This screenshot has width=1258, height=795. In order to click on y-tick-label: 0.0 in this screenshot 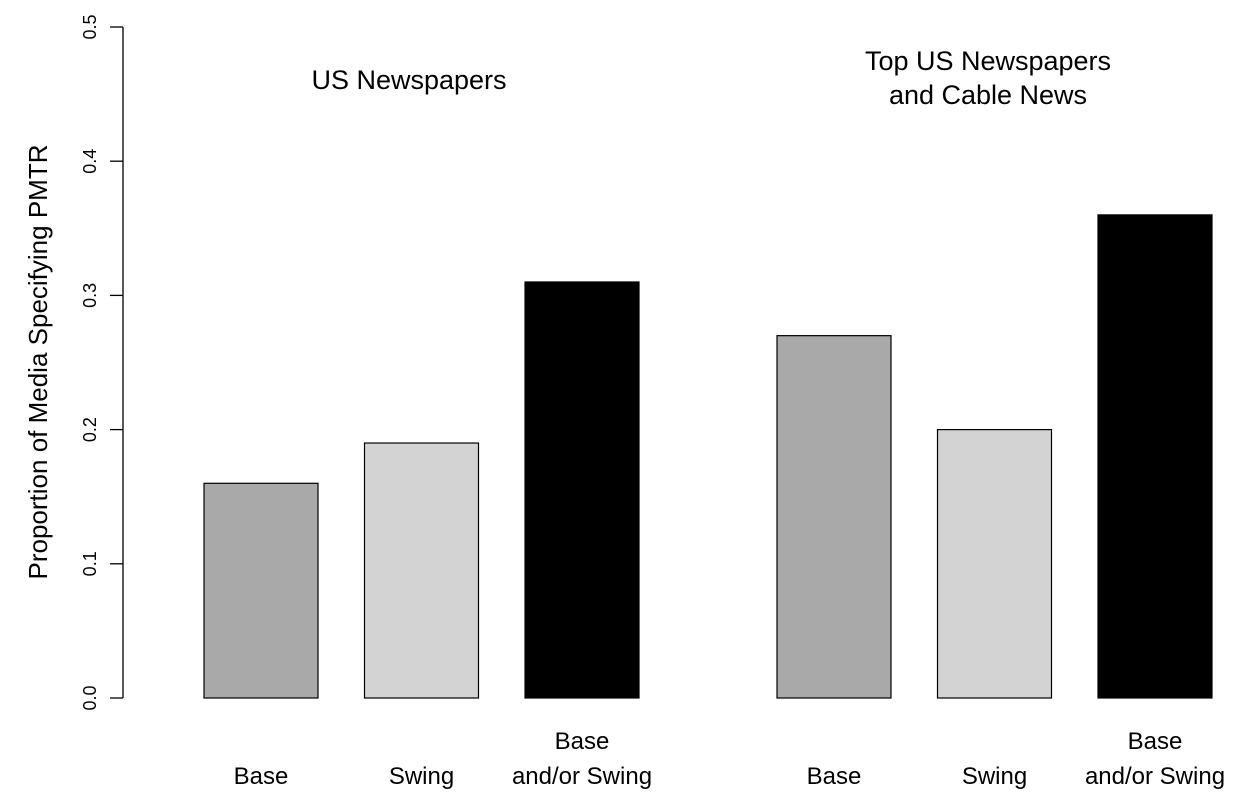, I will do `click(90, 697)`.